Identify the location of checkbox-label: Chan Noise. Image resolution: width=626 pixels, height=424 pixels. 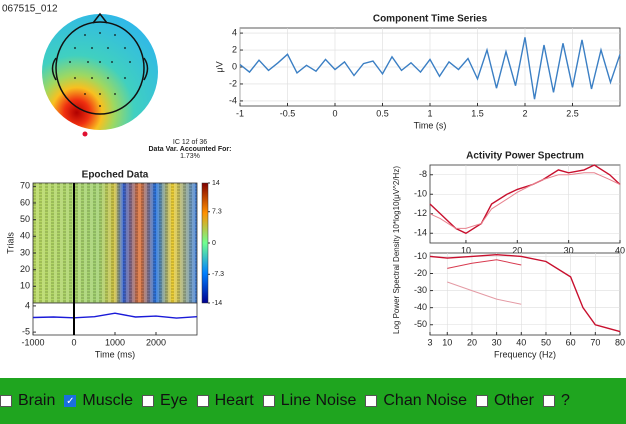
(425, 400).